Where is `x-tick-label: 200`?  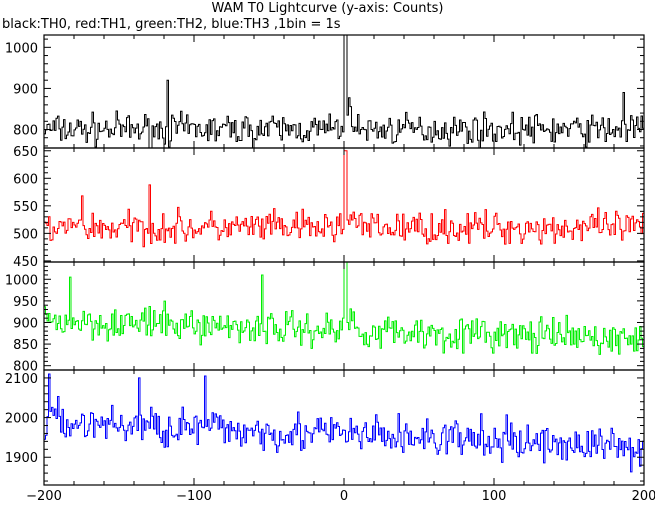
x-tick-label: 200 is located at coordinates (643, 496).